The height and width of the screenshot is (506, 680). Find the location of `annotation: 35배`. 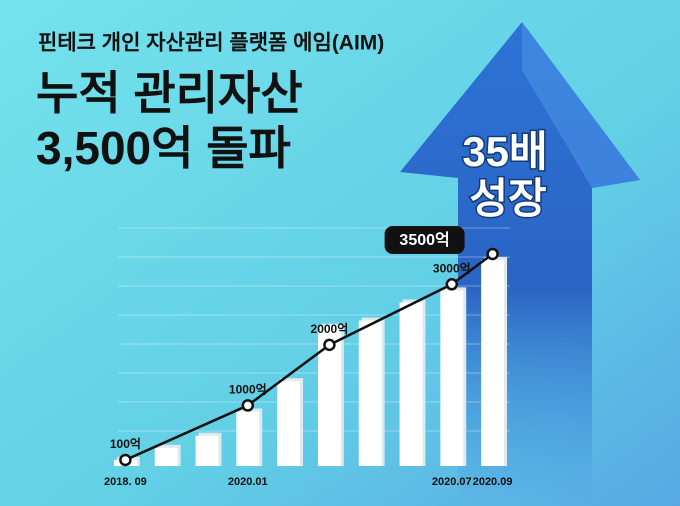

annotation: 35배 is located at coordinates (504, 151).